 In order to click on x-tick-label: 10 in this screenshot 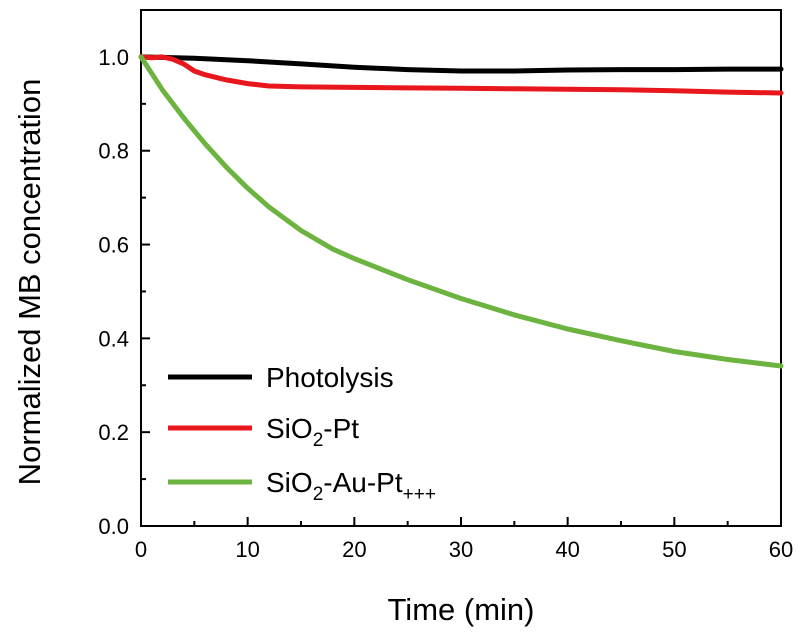, I will do `click(247, 549)`.